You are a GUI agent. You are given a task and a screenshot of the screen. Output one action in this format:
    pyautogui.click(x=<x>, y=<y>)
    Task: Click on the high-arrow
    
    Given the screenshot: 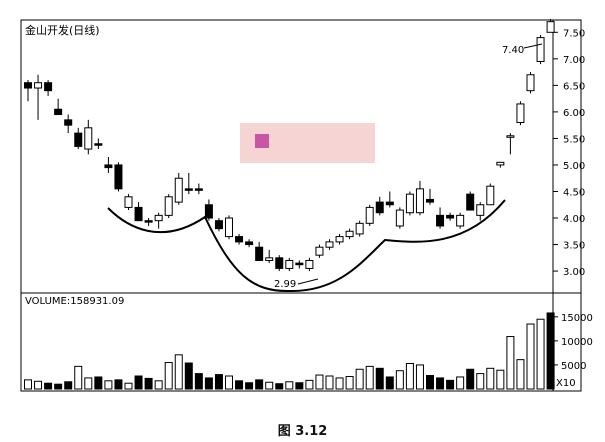 What is the action you would take?
    pyautogui.click(x=533, y=46)
    